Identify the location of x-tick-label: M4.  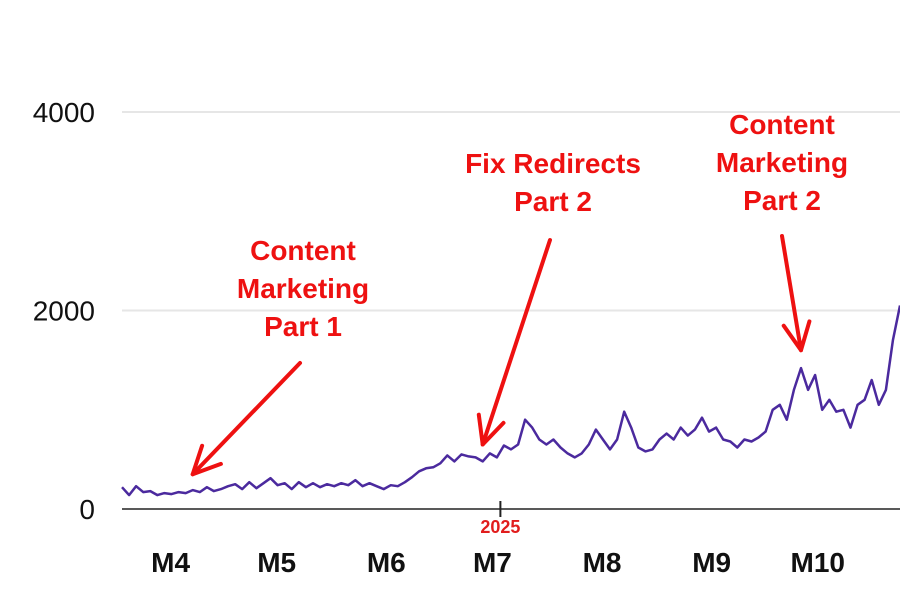
(170, 562).